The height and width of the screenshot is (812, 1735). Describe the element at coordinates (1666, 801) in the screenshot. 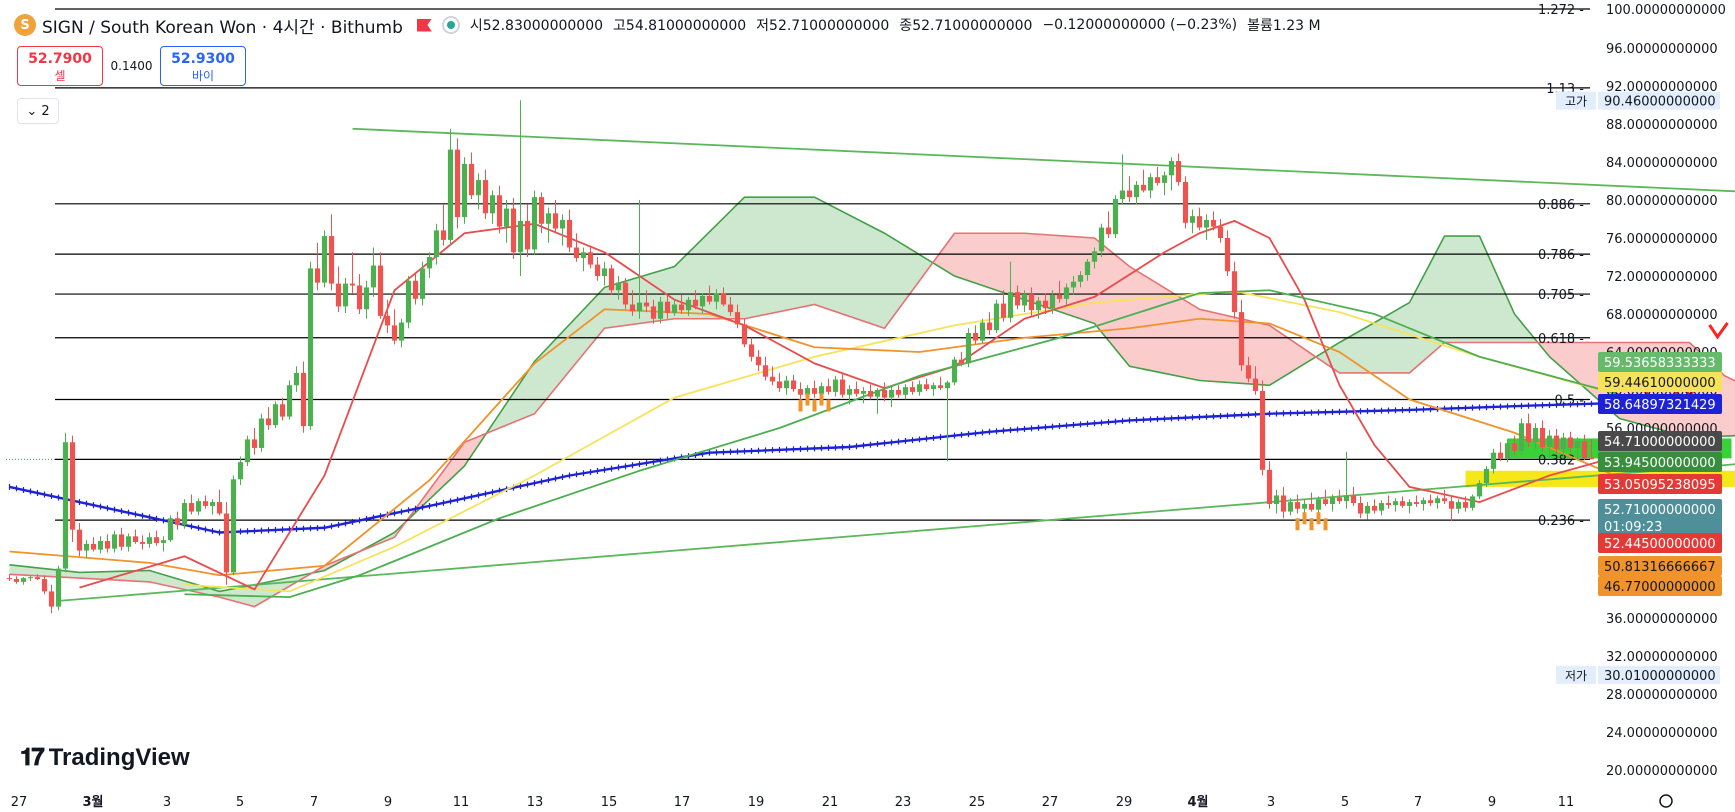

I see `settings-gear-icon` at that location.